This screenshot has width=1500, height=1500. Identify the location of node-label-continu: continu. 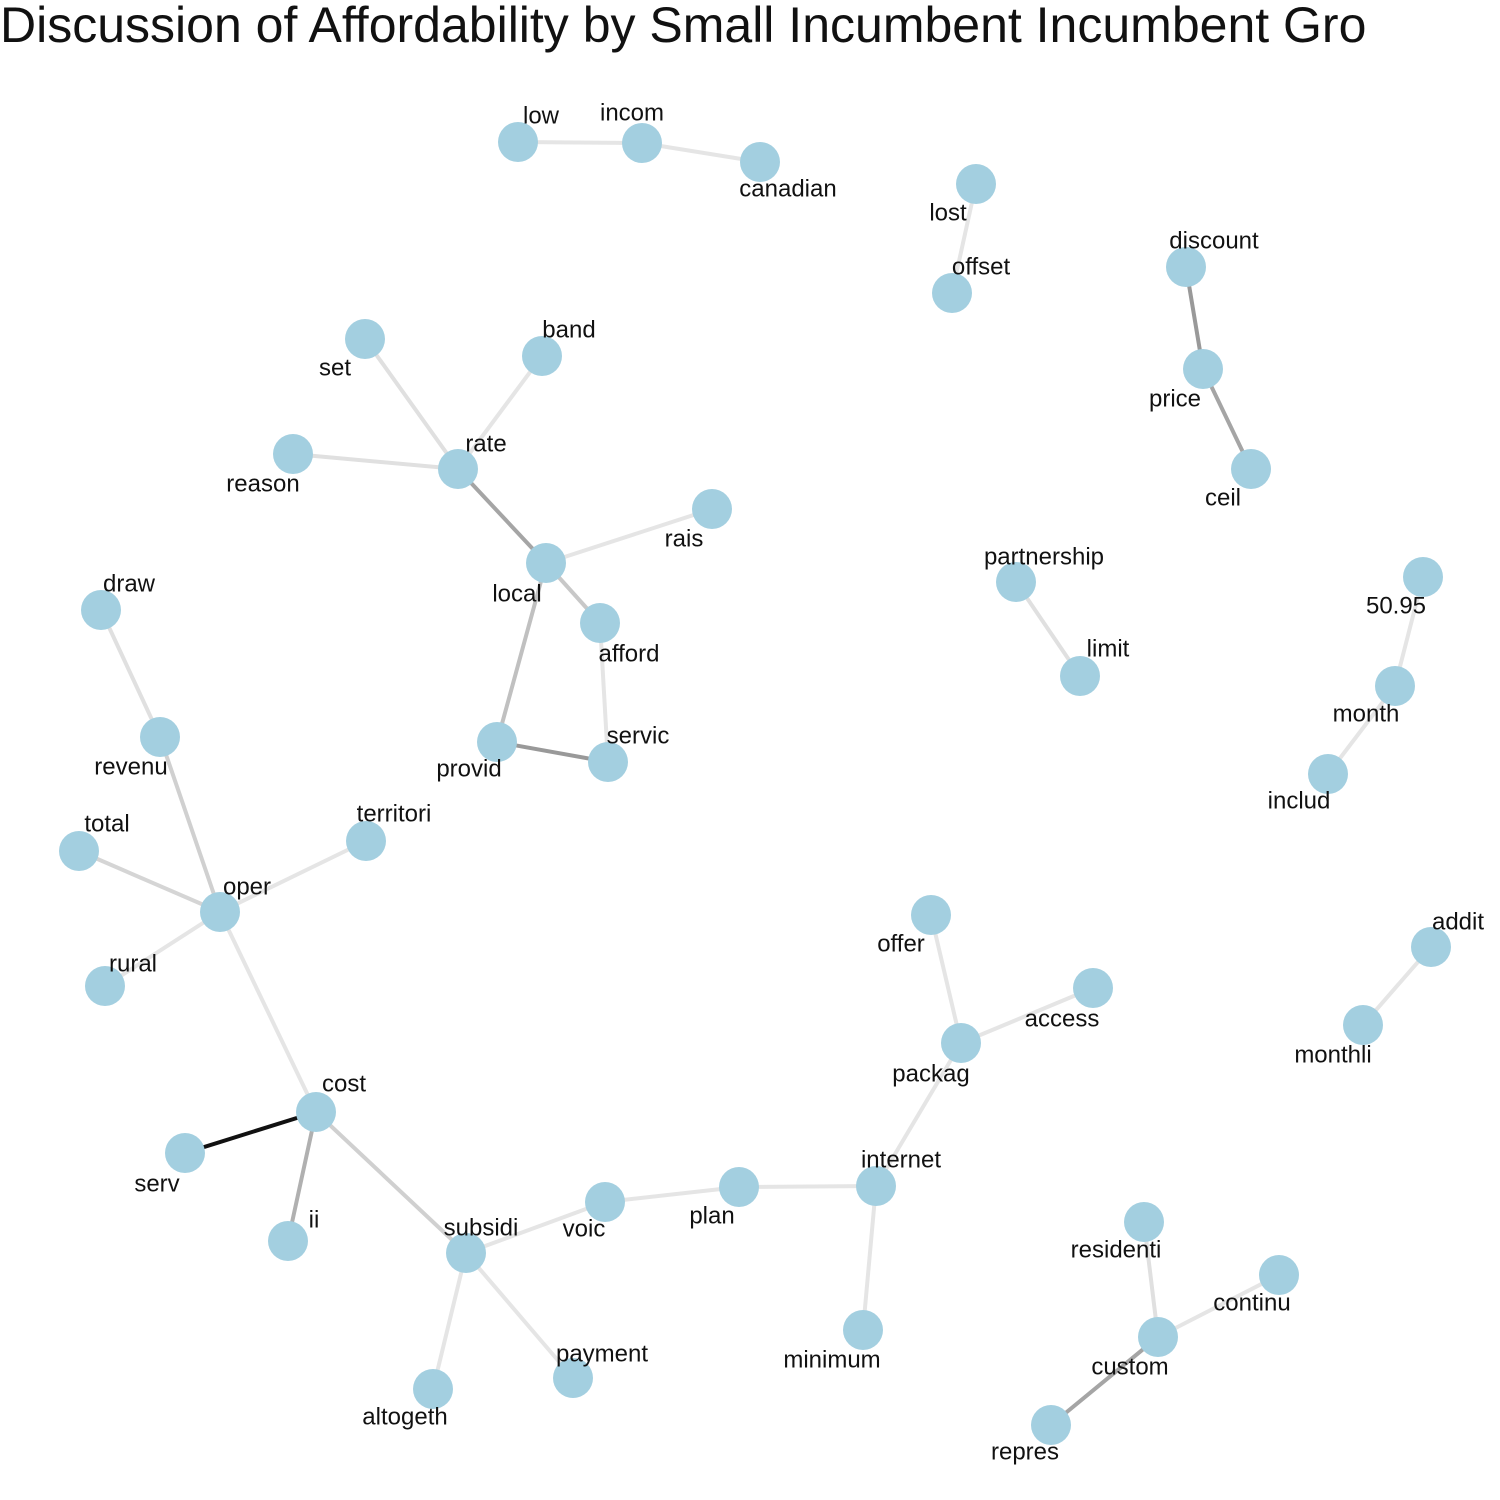
(1251, 1302).